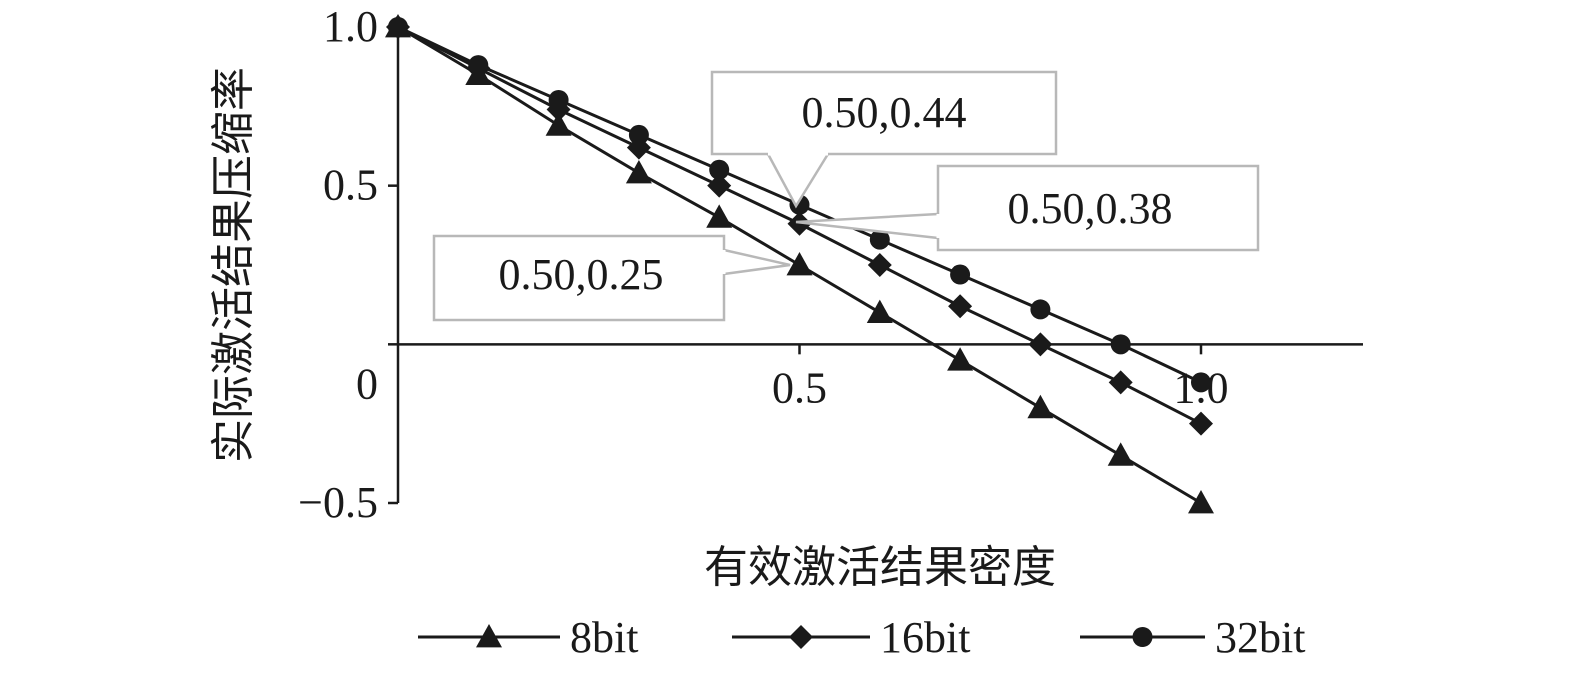  I want to click on annotation-callout: 0.50,0.38, so click(1027, 208).